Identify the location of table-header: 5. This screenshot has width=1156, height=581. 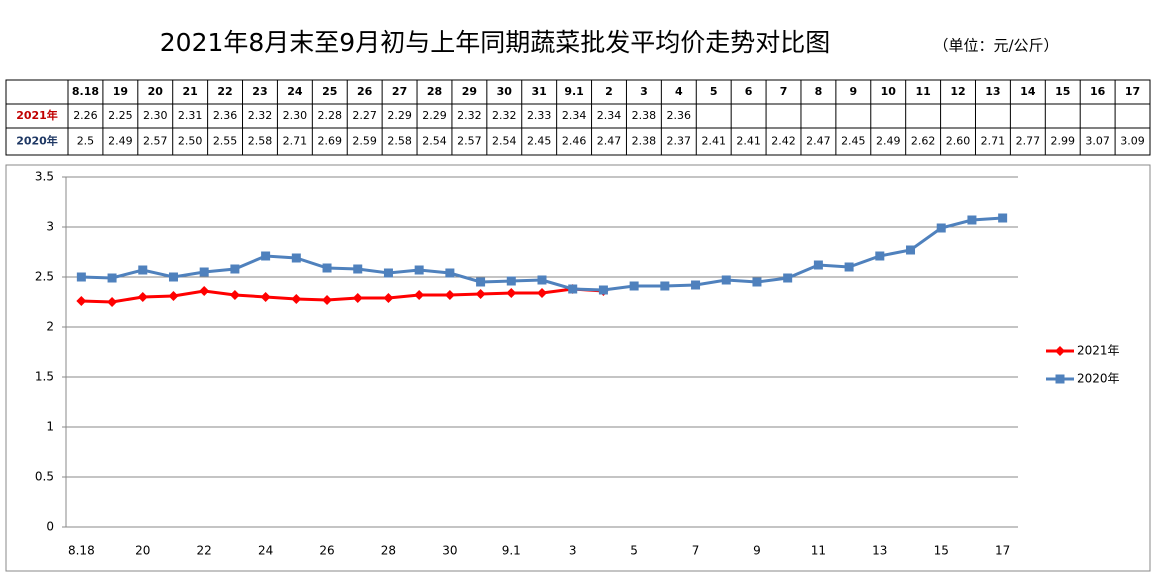
(714, 91).